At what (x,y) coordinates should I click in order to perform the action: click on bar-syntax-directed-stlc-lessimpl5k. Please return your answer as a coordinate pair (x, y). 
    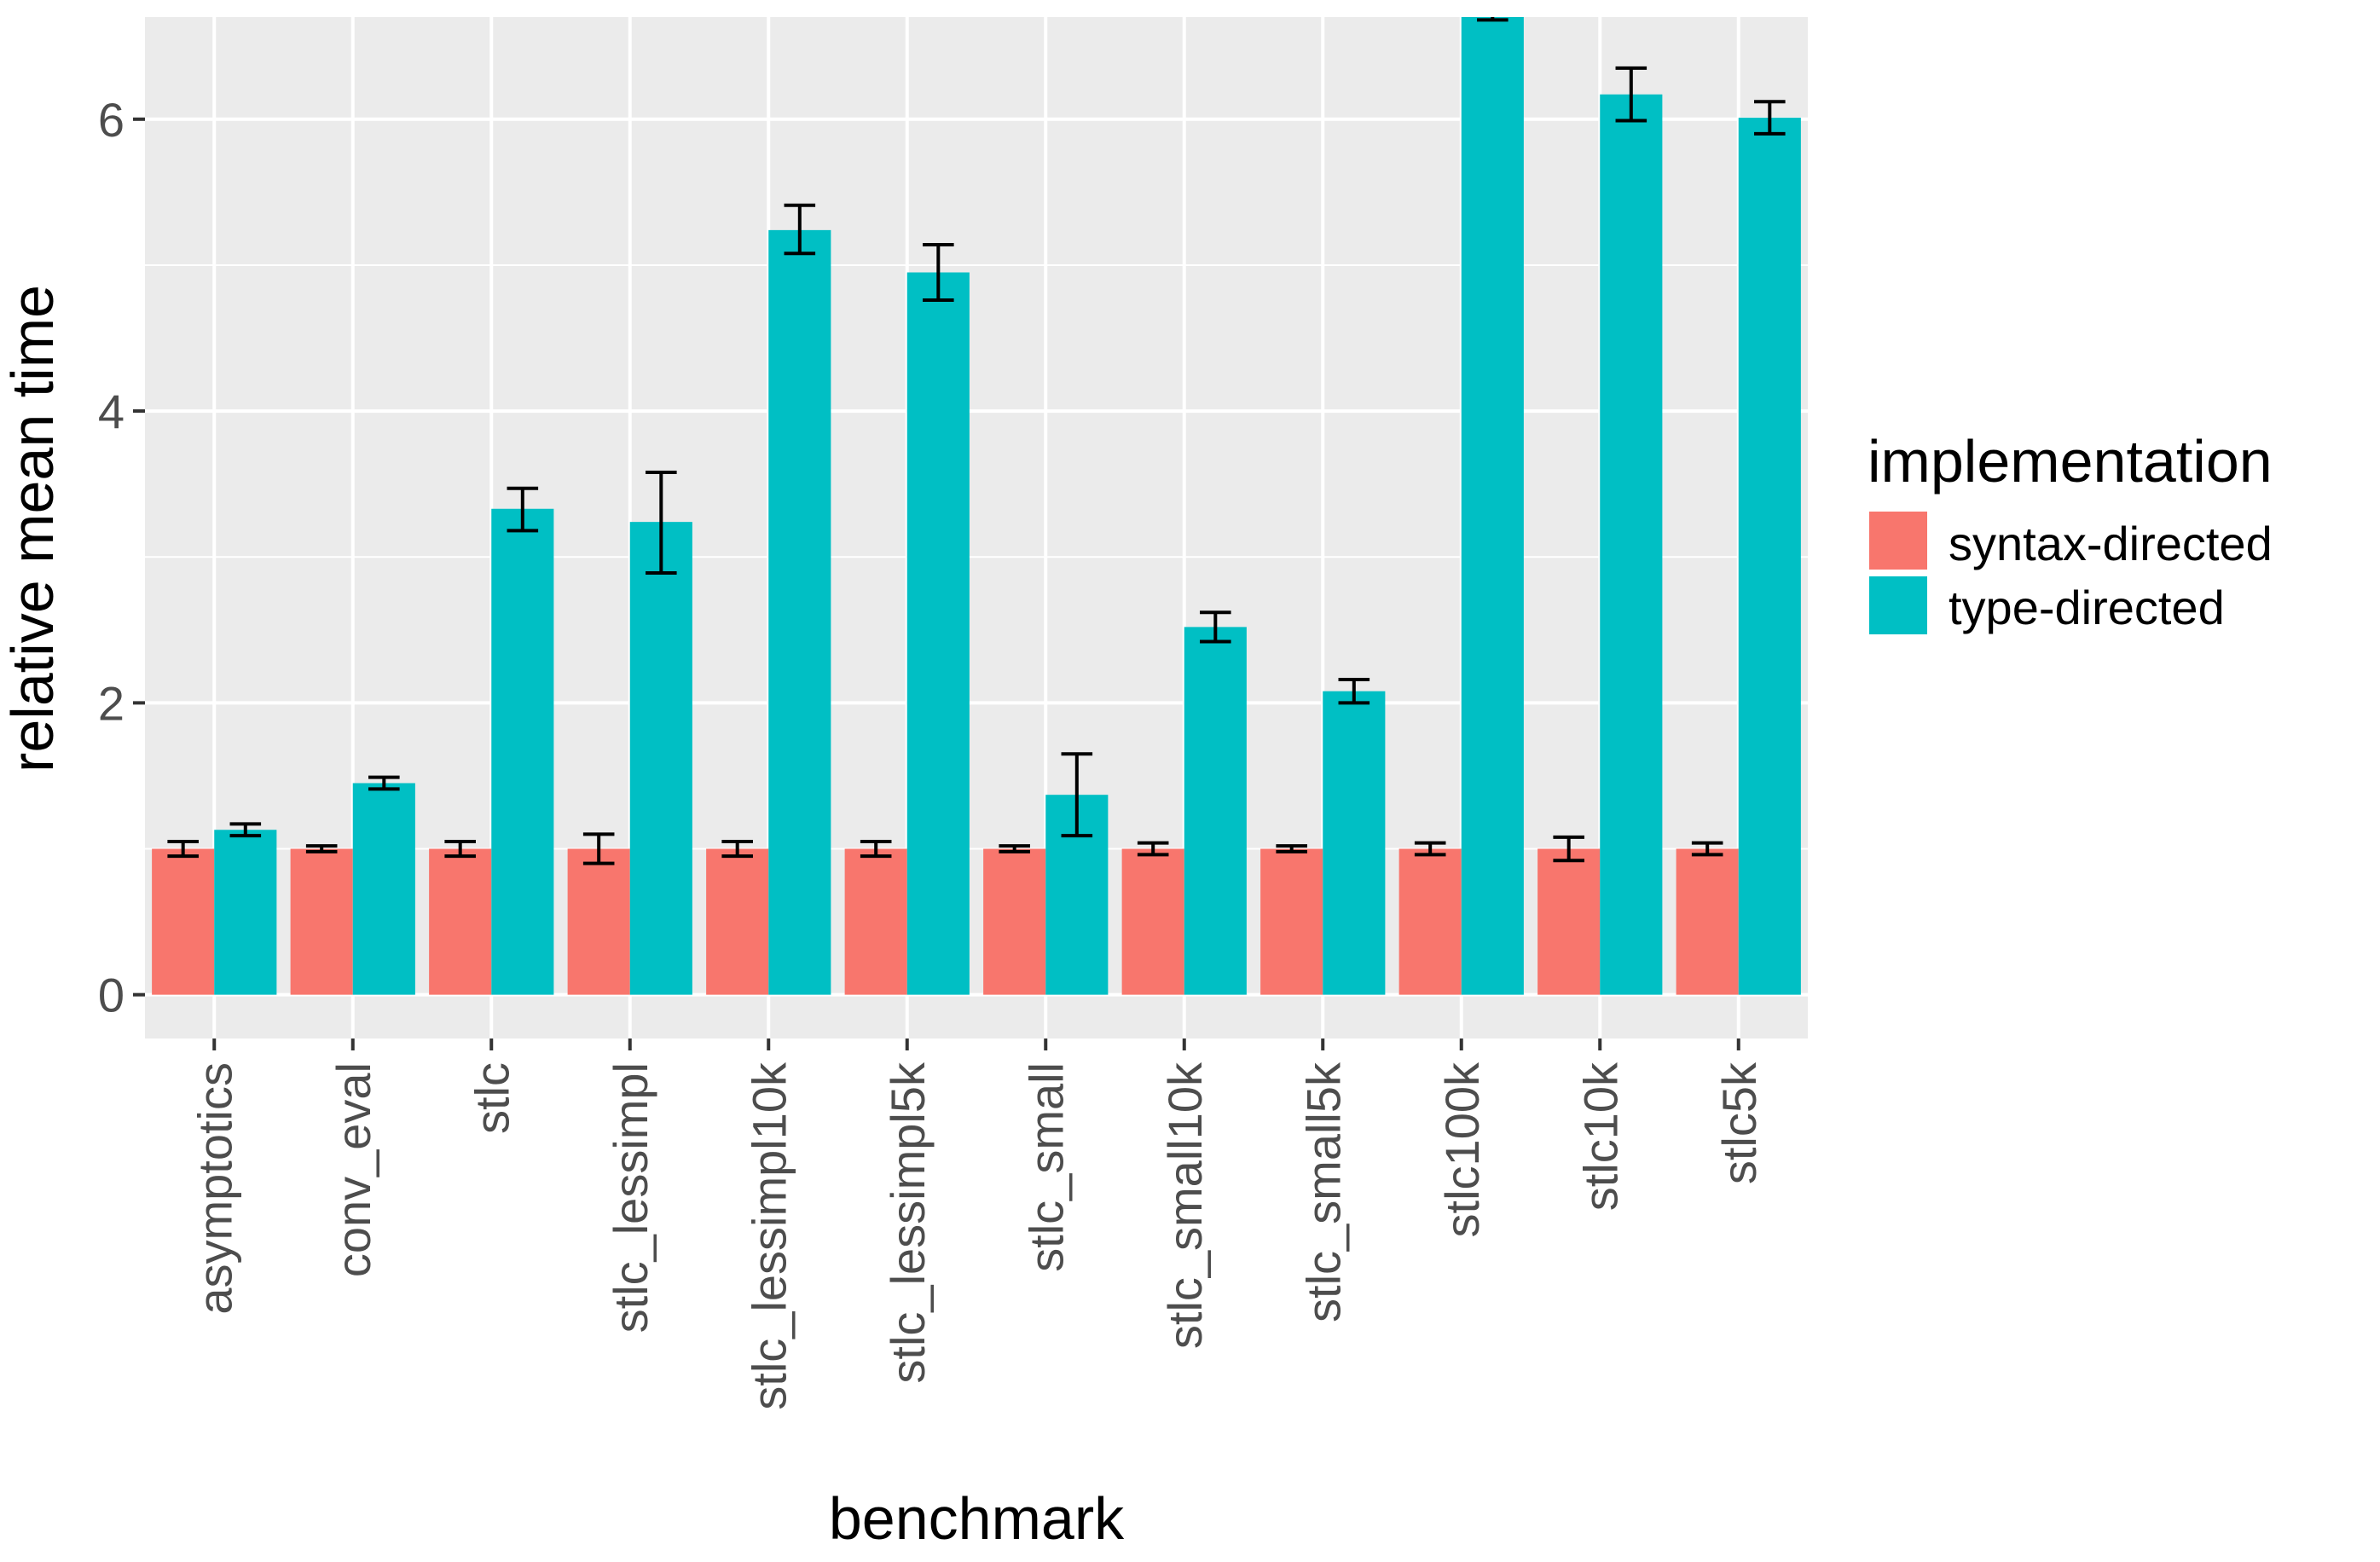
    Looking at the image, I should click on (875, 921).